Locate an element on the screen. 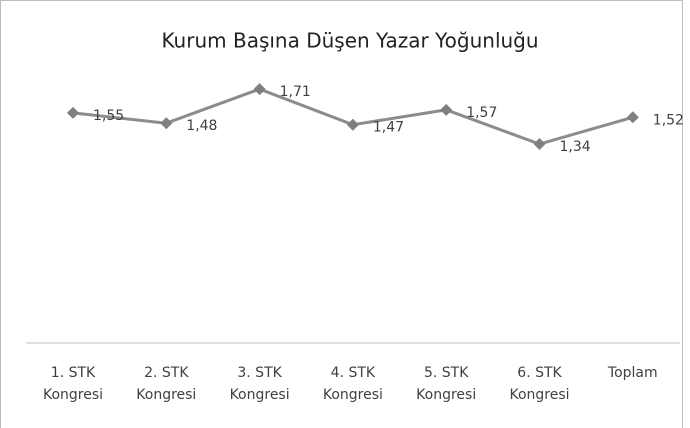  x-tick-label: 1. STK Kongresi is located at coordinates (73, 384).